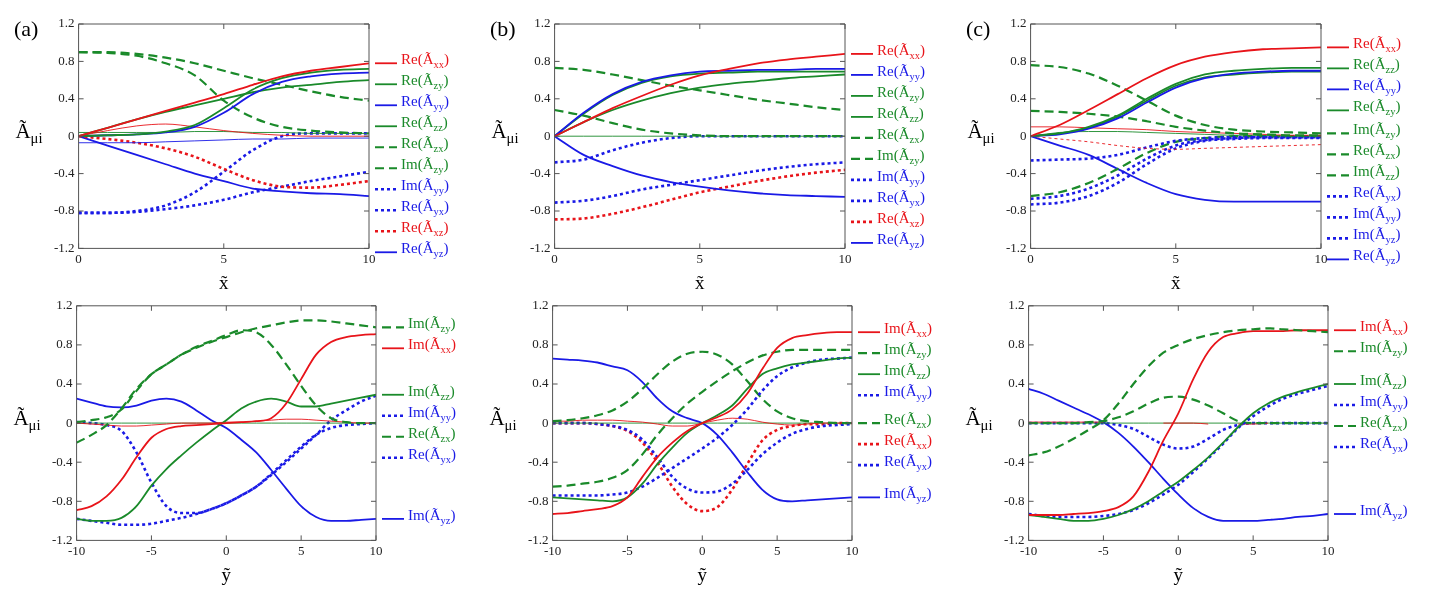 This screenshot has height=592, width=1448. What do you see at coordinates (978, 28) in the screenshot?
I see `chart-title: (c)` at bounding box center [978, 28].